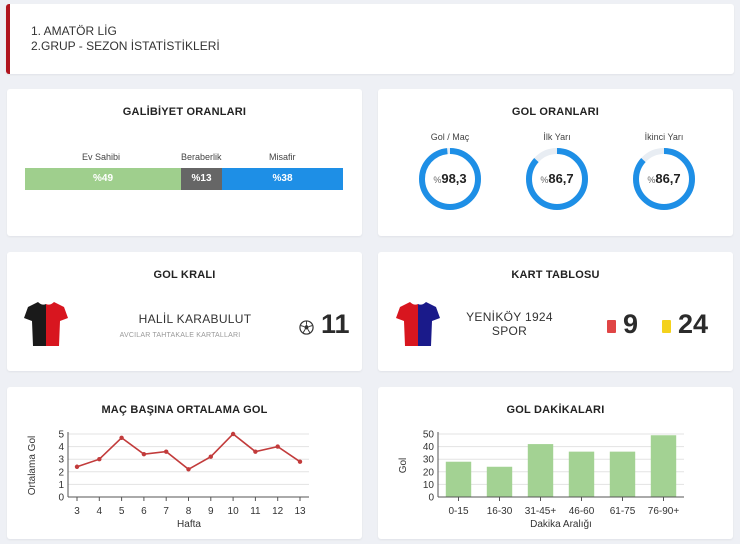 The width and height of the screenshot is (740, 544). Describe the element at coordinates (61, 435) in the screenshot. I see `y-tick-label: 5` at that location.